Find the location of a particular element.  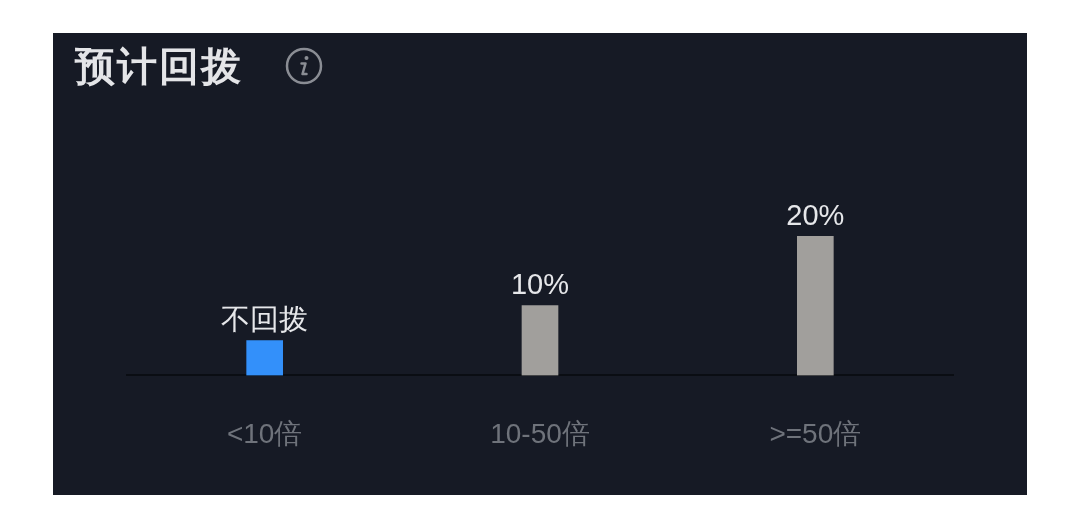

data-label: 不回拨 is located at coordinates (265, 319).